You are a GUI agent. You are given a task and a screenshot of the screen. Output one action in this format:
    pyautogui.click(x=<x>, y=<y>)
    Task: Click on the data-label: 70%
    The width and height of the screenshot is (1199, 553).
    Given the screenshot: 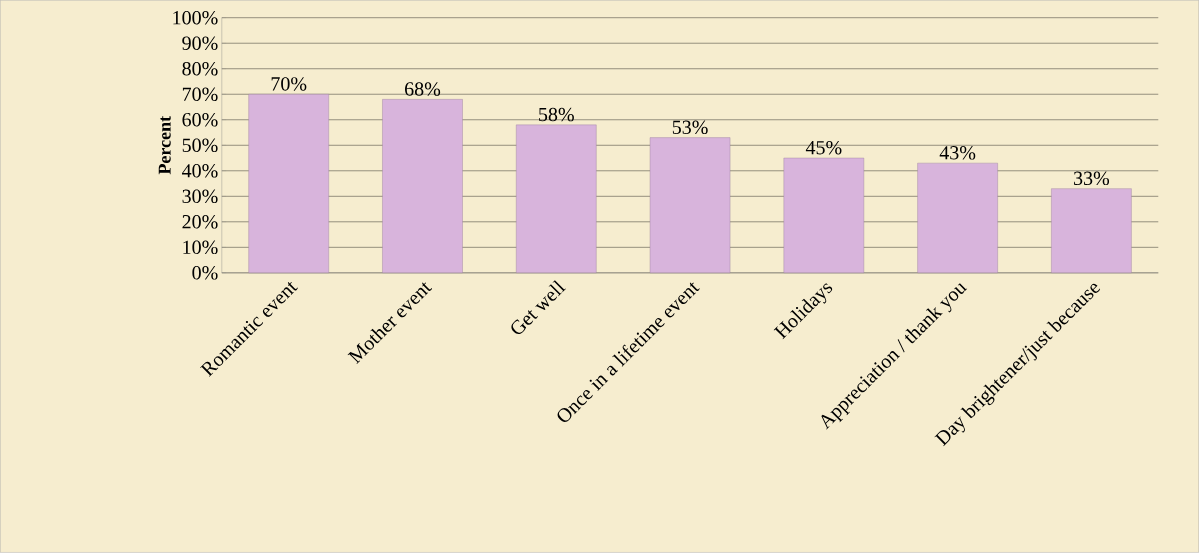 What is the action you would take?
    pyautogui.click(x=289, y=84)
    